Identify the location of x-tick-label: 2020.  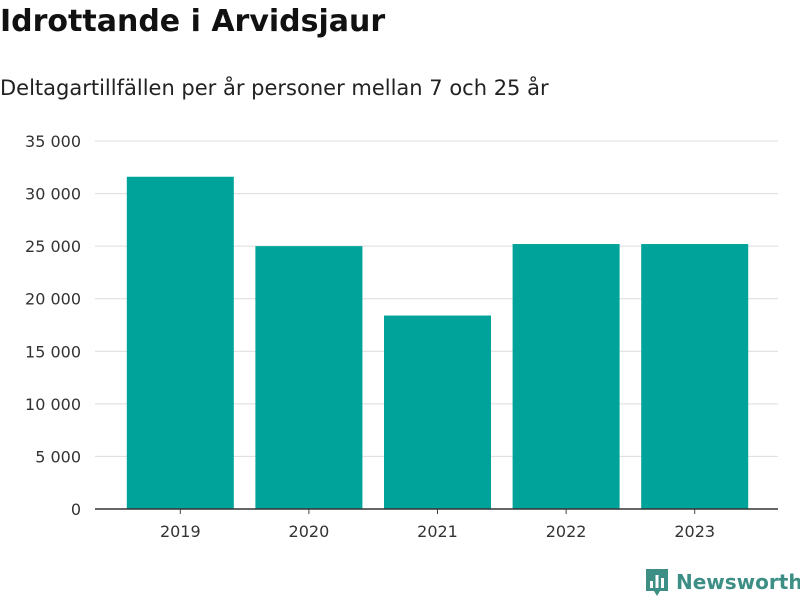
(309, 531).